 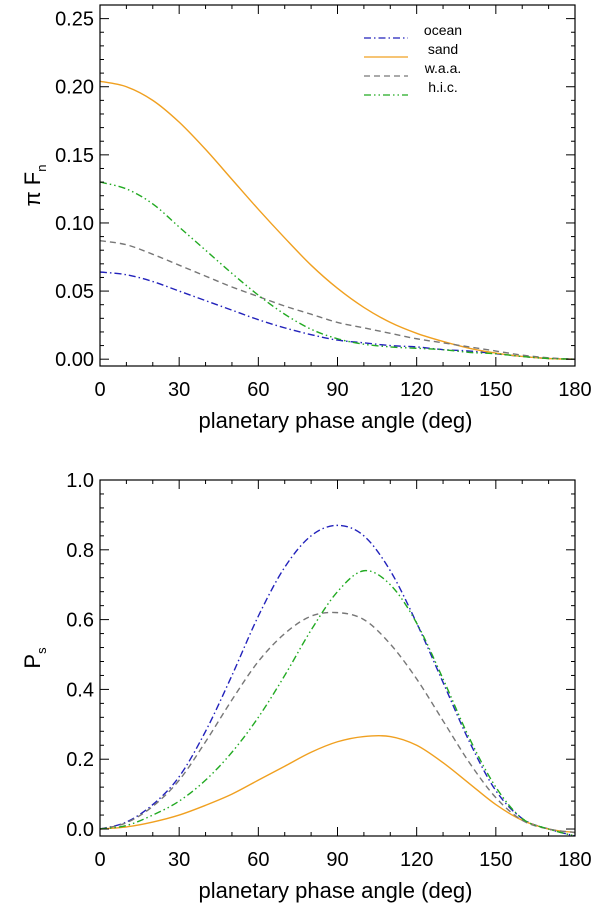 What do you see at coordinates (80, 830) in the screenshot?
I see `bottom-y-tick-label: 0.0` at bounding box center [80, 830].